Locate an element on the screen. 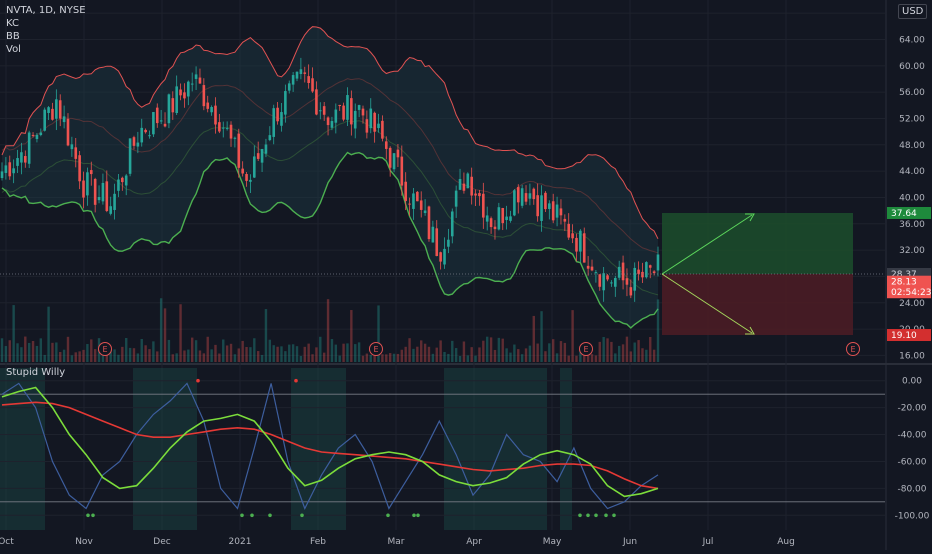 This screenshot has width=932, height=554. x-tick-label: Oct is located at coordinates (7, 542).